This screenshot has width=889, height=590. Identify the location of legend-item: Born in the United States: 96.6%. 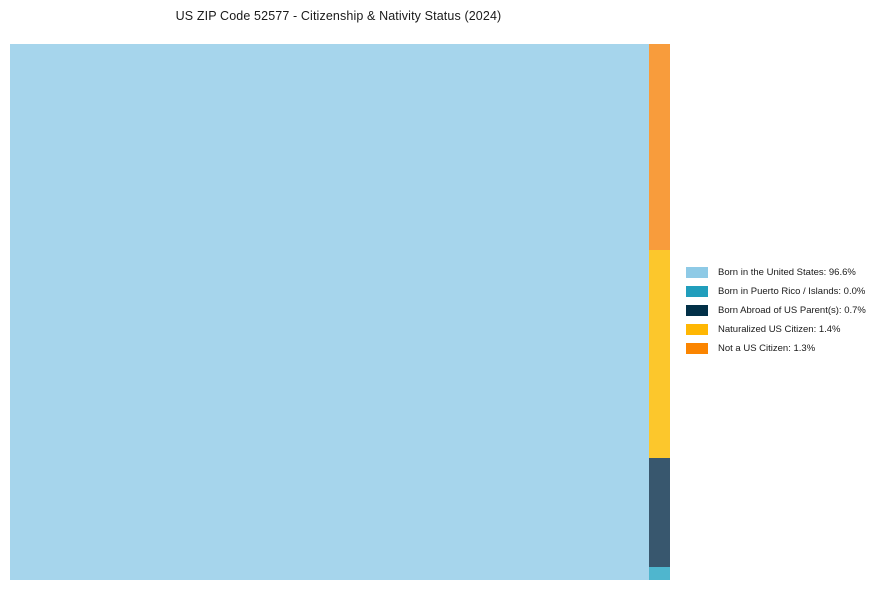
(786, 272).